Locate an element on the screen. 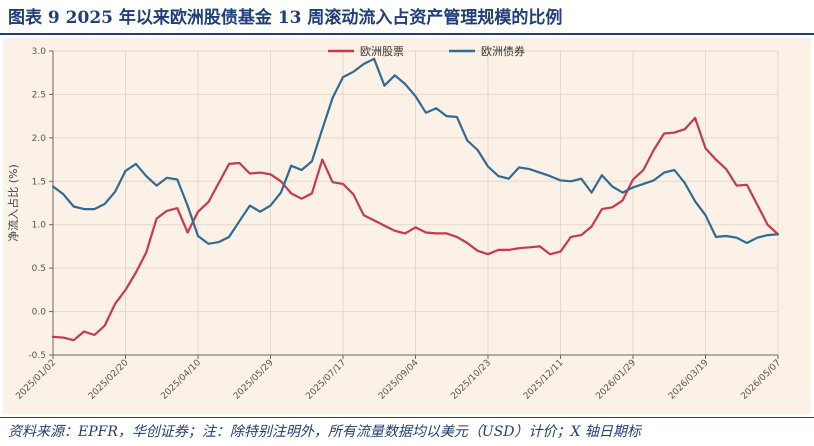 The image size is (814, 446). y-axis-label: 净流入占比 (%) is located at coordinates (13, 203).